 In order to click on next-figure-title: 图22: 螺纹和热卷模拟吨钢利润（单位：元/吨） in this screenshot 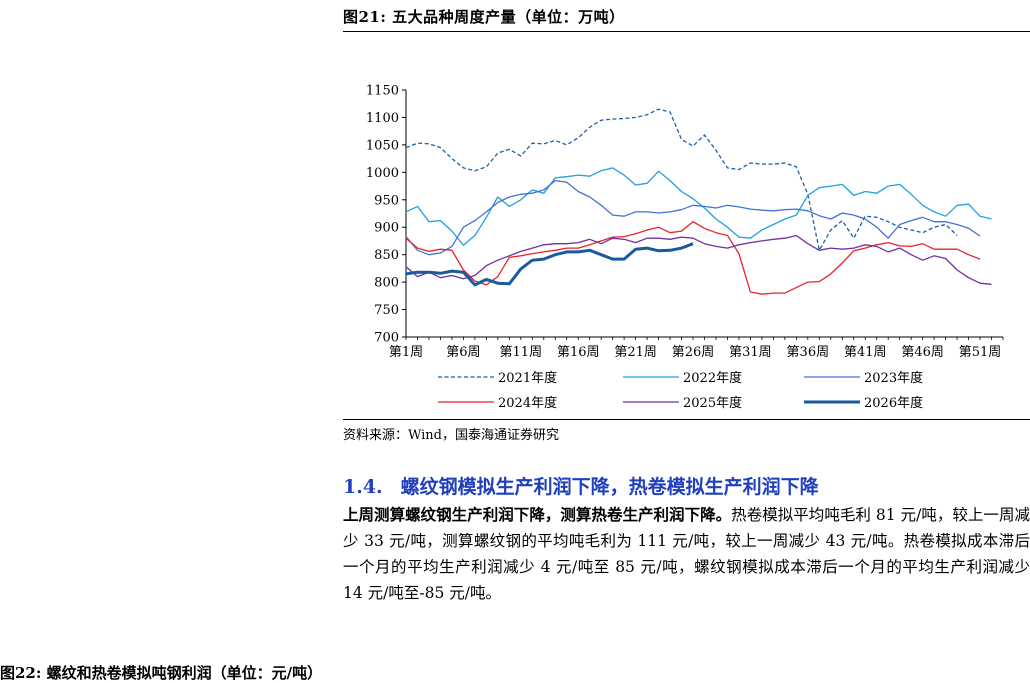, I will do `click(161, 673)`.